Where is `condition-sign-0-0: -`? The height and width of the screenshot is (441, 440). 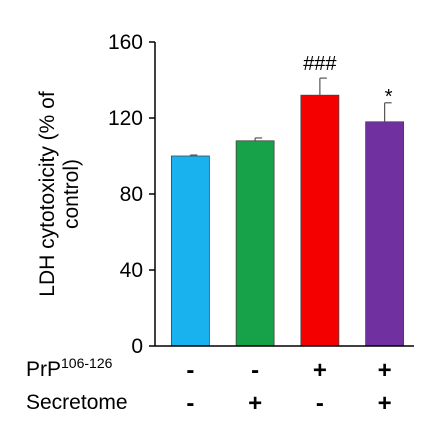 condition-sign-0-0: - is located at coordinates (190, 370).